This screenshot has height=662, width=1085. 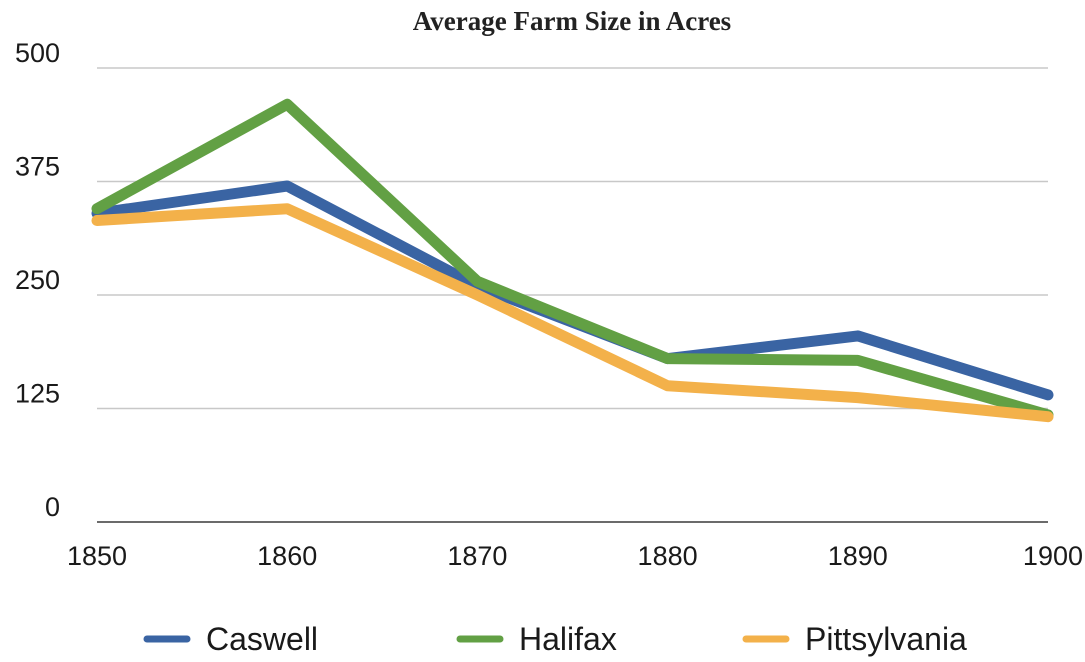 What do you see at coordinates (37, 167) in the screenshot?
I see `y-tick-label: 375` at bounding box center [37, 167].